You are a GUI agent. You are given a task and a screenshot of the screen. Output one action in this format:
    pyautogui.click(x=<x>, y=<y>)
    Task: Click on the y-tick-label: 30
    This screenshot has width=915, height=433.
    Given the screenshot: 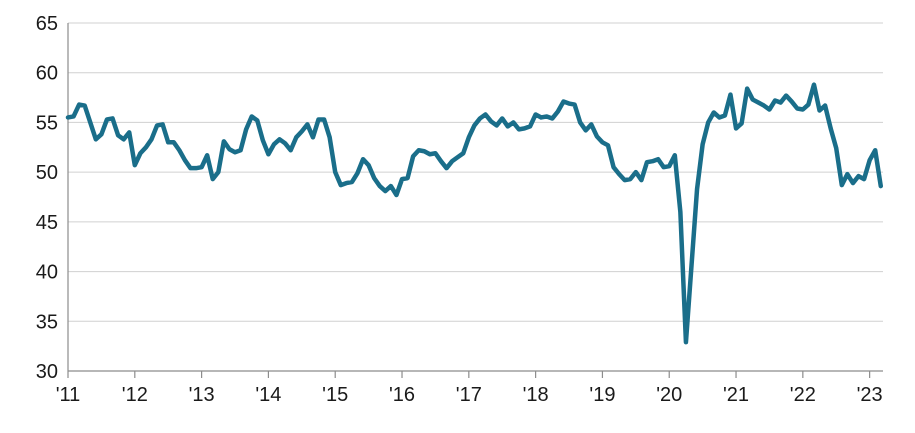 What is the action you would take?
    pyautogui.click(x=47, y=372)
    